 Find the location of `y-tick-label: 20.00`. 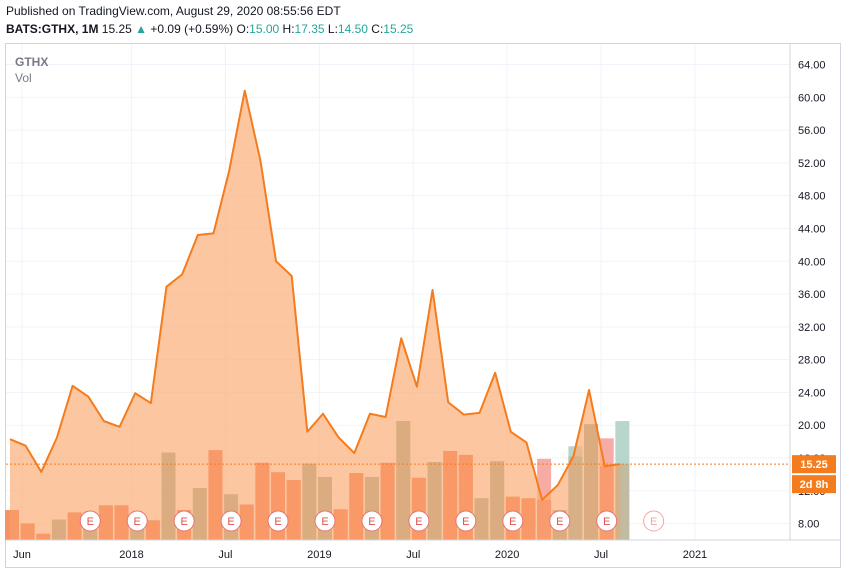

y-tick-label: 20.00 is located at coordinates (812, 426).